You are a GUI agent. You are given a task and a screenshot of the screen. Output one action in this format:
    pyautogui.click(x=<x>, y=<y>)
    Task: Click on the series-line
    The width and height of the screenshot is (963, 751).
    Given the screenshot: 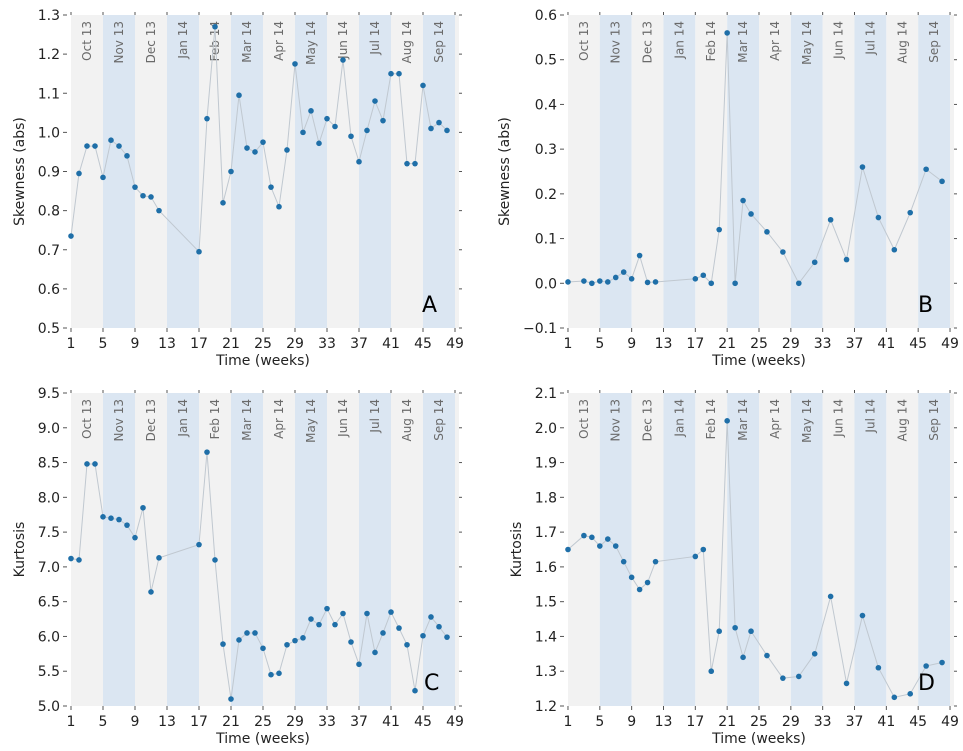 What is the action you would take?
    pyautogui.click(x=259, y=139)
    